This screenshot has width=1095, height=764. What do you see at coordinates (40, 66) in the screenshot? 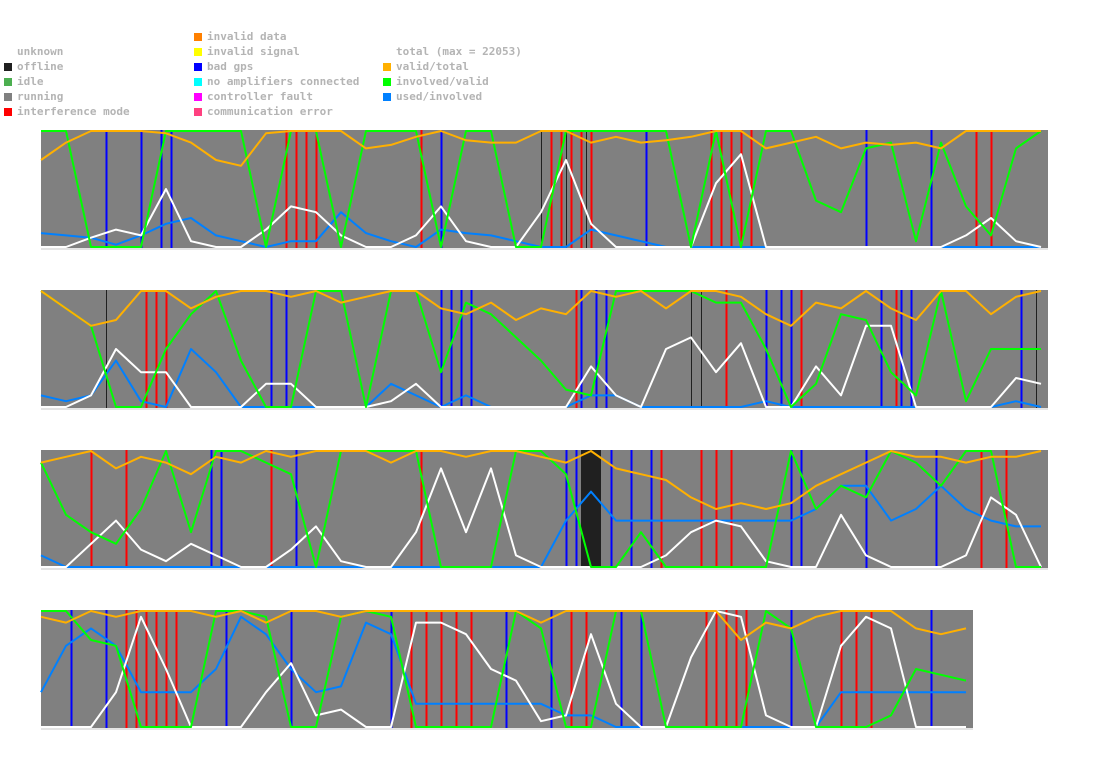
I see `legend-offline: offline` at bounding box center [40, 66].